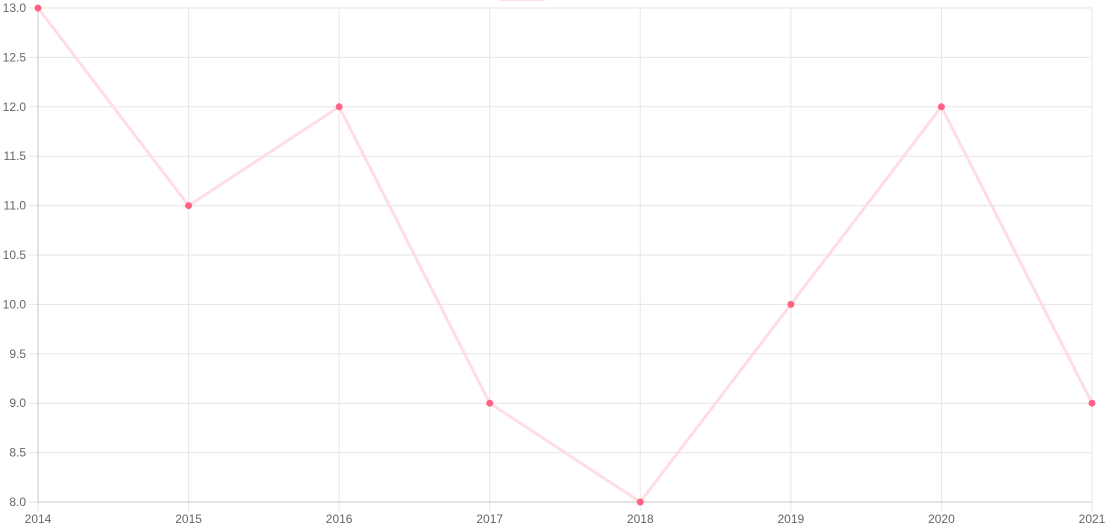 The image size is (1109, 531). I want to click on x-tick-label: 2017, so click(489, 519).